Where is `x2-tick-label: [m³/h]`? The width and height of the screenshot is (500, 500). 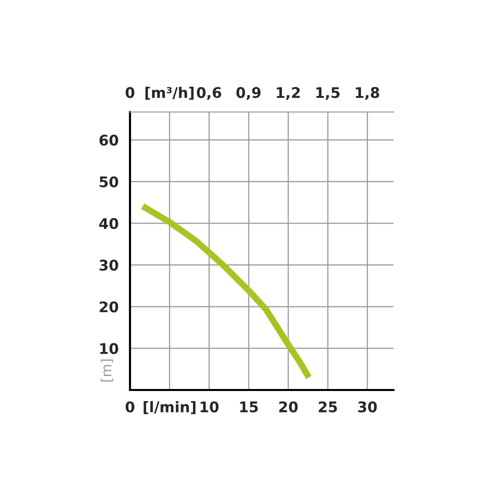
x2-tick-label: [m³/h] is located at coordinates (169, 93).